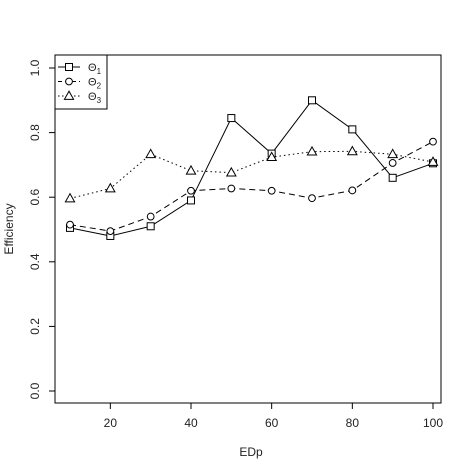 Image resolution: width=474 pixels, height=473 pixels. I want to click on x-tick-label: 80, so click(353, 423).